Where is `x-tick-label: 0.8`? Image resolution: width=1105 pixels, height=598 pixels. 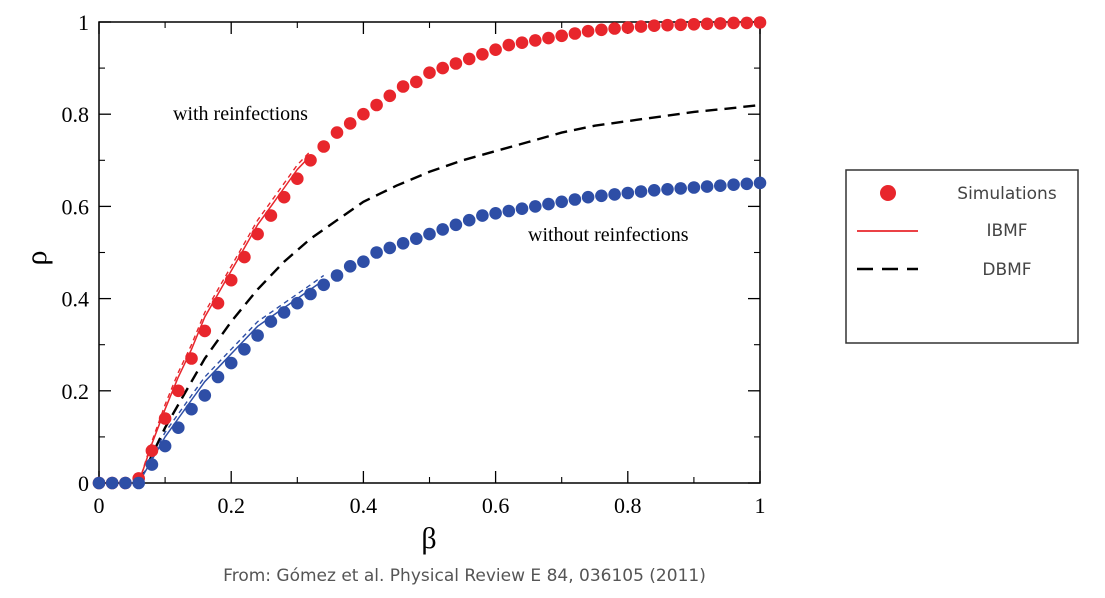 x-tick-label: 0.8 is located at coordinates (628, 505).